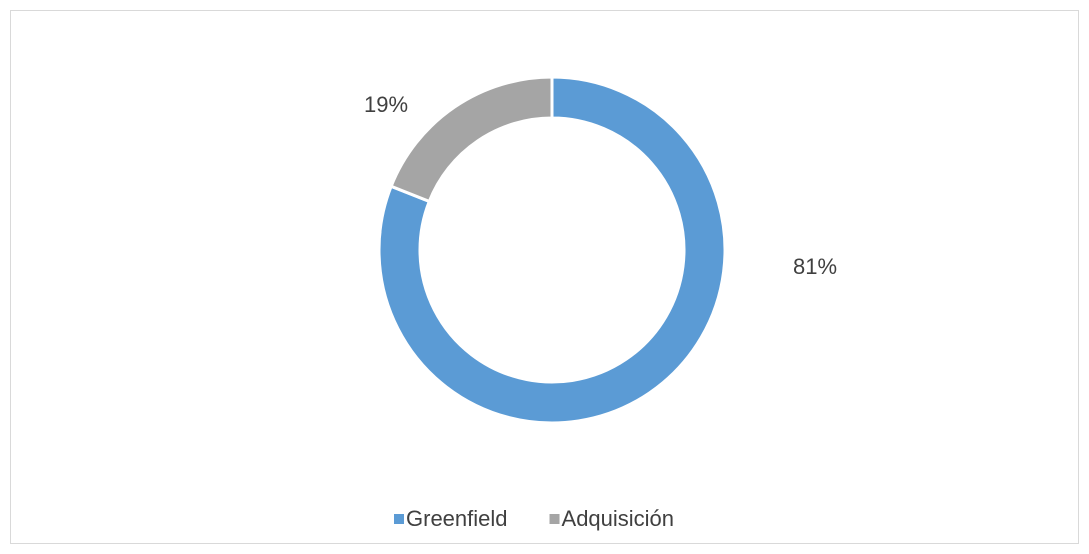  Describe the element at coordinates (386, 104) in the screenshot. I see `data-label: 19%` at that location.